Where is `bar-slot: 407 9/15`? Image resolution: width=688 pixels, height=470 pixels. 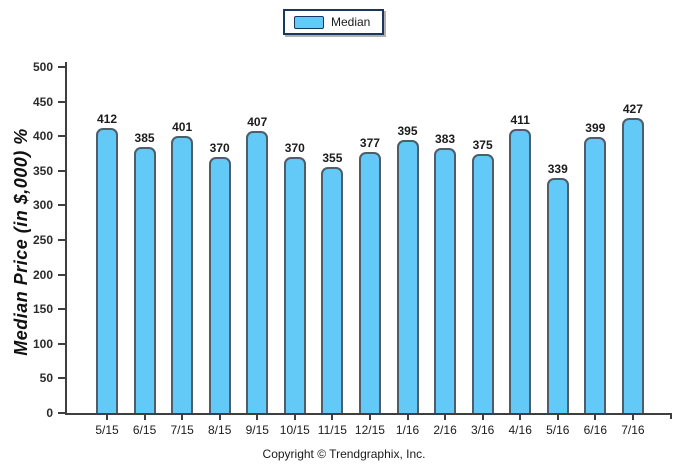 bar-slot: 407 9/15 is located at coordinates (257, 252).